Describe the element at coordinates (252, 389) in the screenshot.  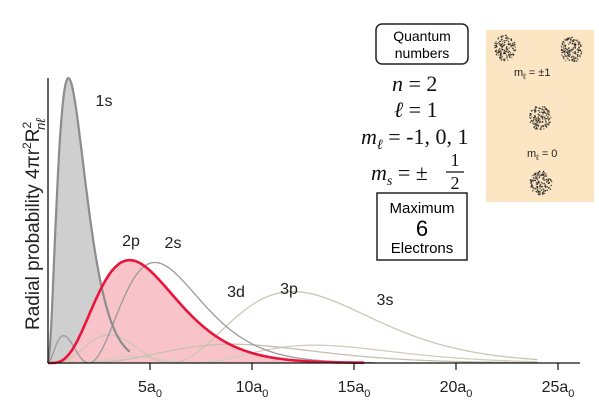
I see `x-tick-label-10: 10a0` at that location.